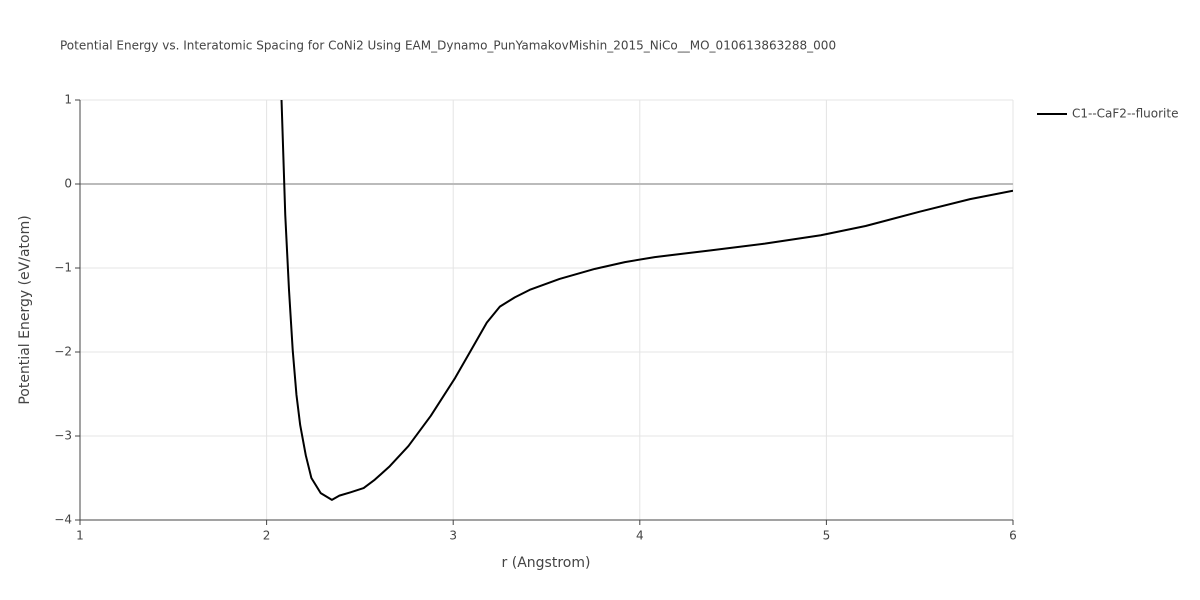  What do you see at coordinates (1125, 114) in the screenshot?
I see `legend-label: C1--CaF2--fluorite` at bounding box center [1125, 114].